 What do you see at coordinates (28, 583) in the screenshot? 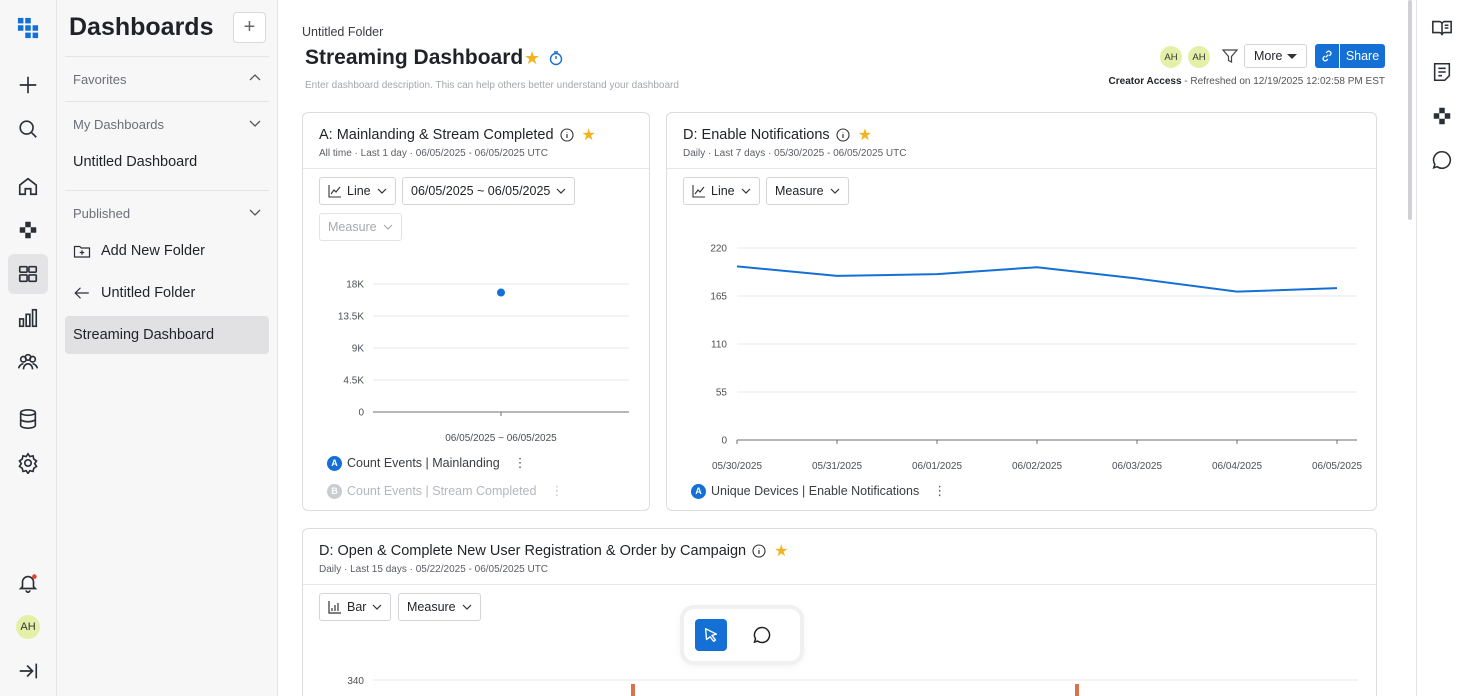
I see `bell-icon` at bounding box center [28, 583].